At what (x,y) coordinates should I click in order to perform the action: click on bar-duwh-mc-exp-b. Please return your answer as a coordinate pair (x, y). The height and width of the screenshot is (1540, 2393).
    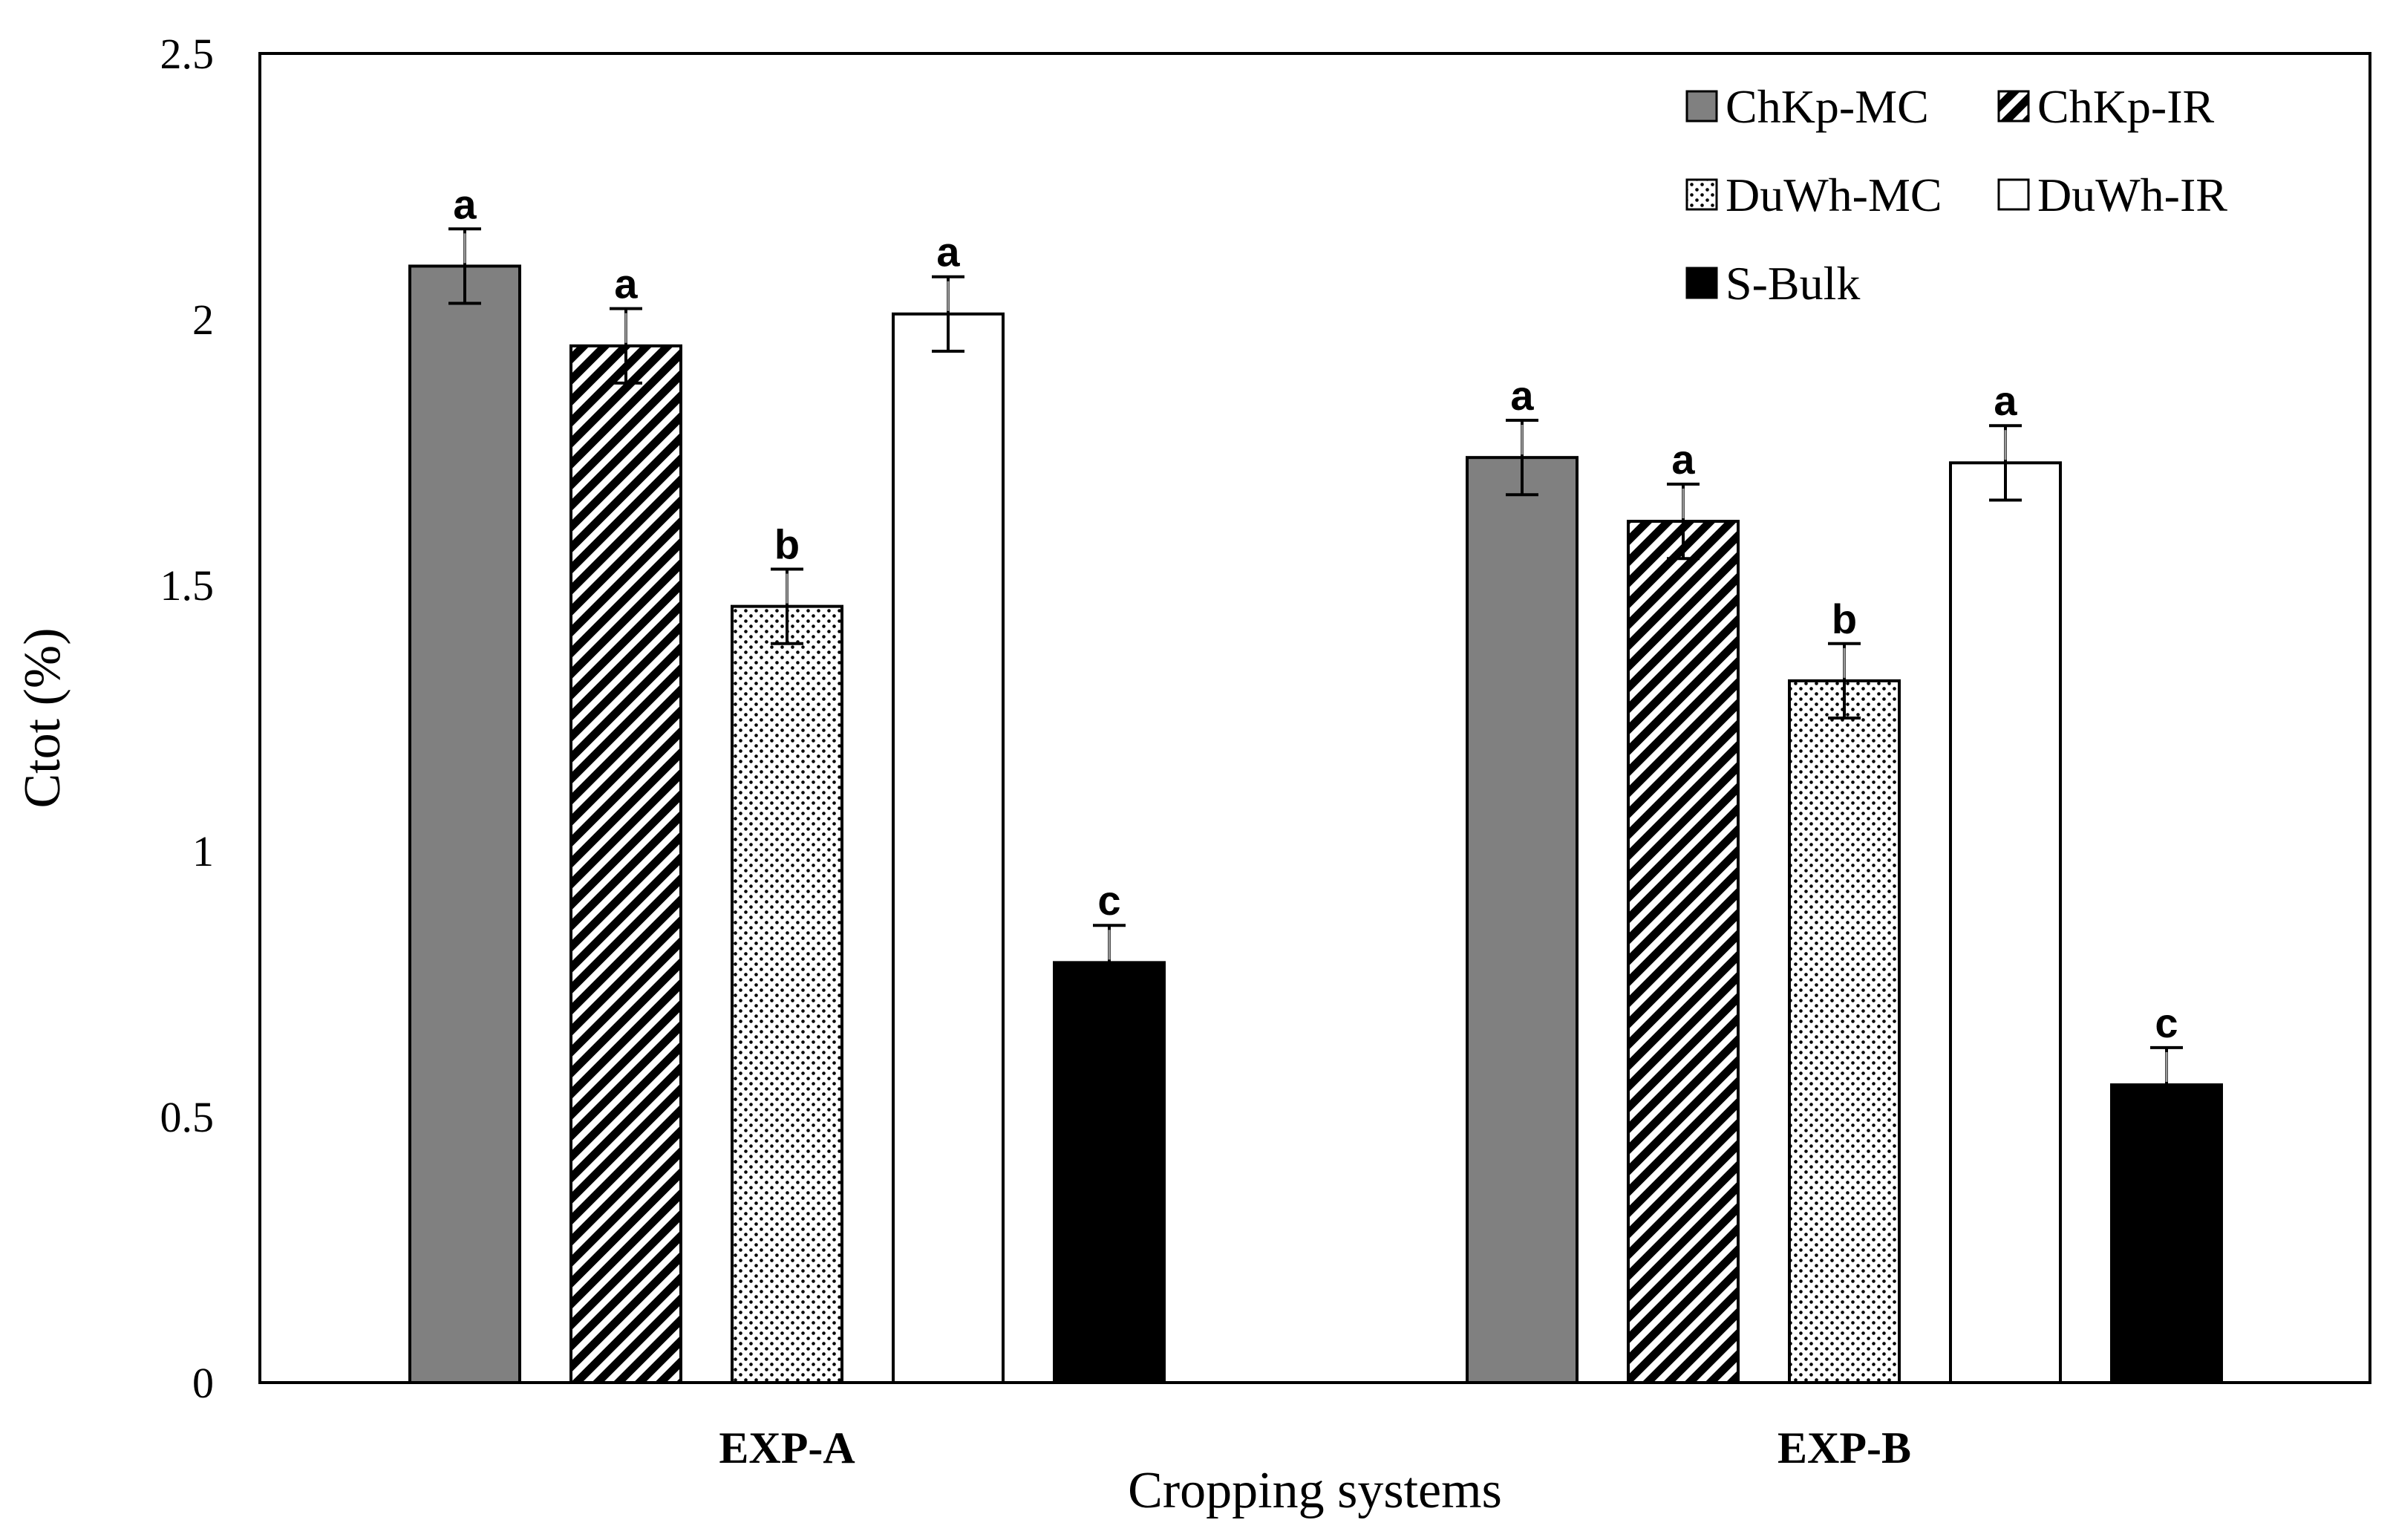
    Looking at the image, I should click on (1844, 1031).